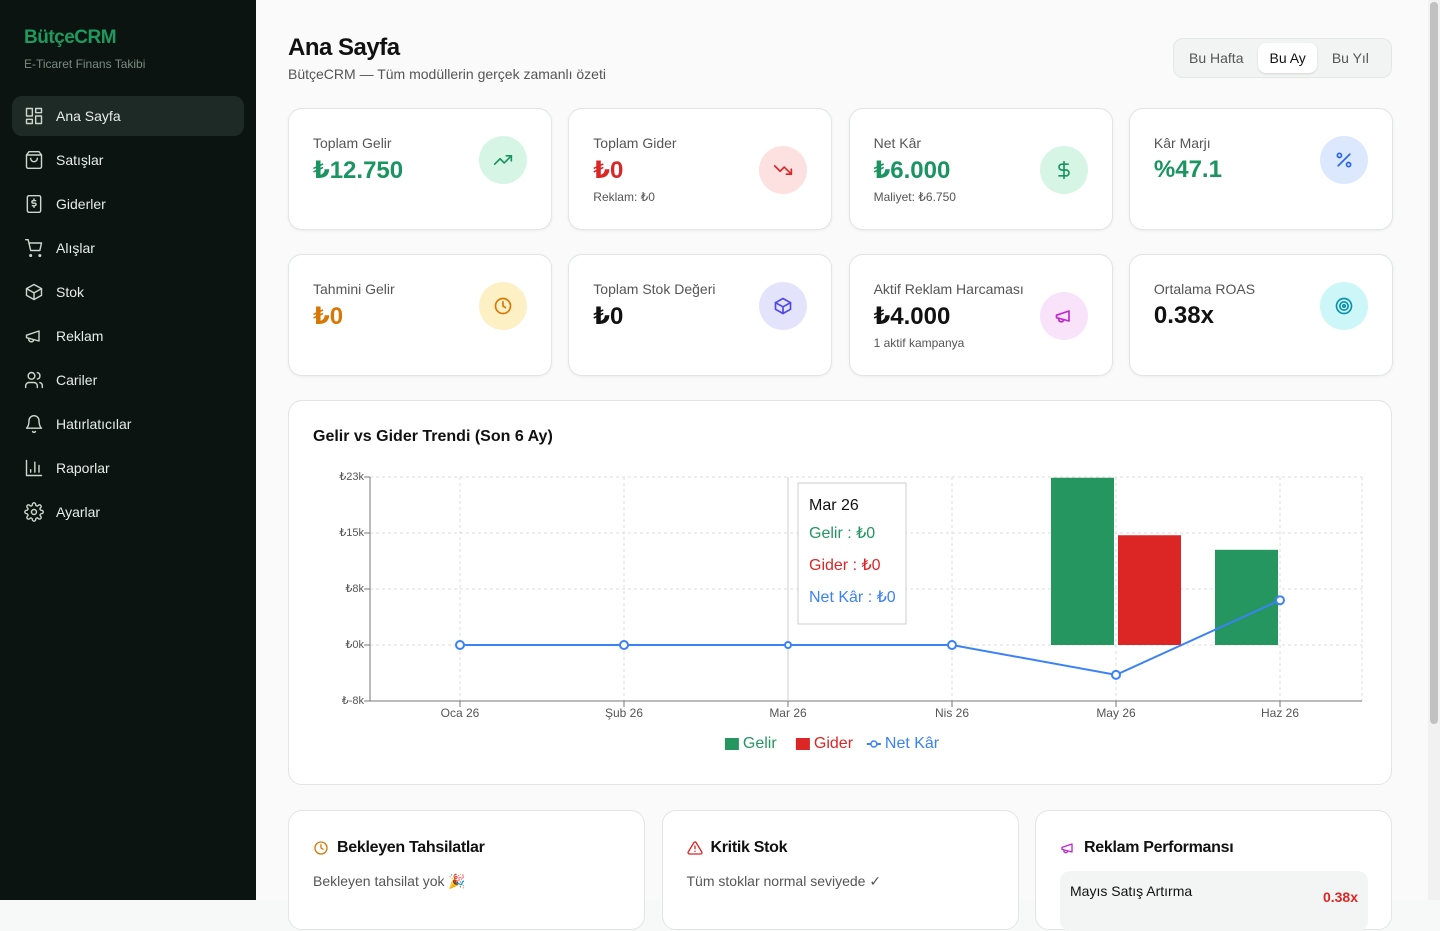 This screenshot has width=1440, height=931. What do you see at coordinates (840, 870) in the screenshot?
I see `panel: Kritik Stok Tüm stoklar normal seviyede ✓` at bounding box center [840, 870].